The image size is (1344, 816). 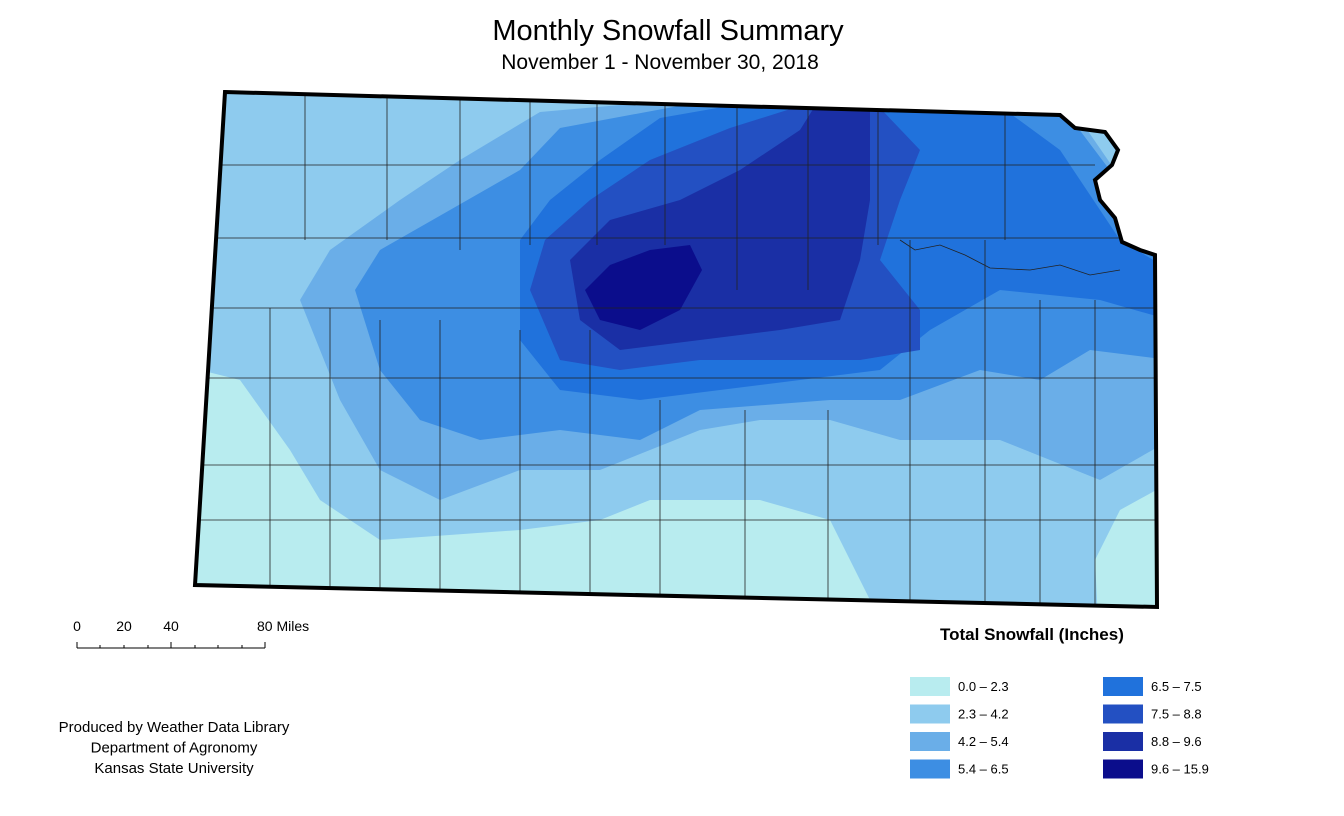 I want to click on legend-label: 8.8 – 9.6, so click(x=1176, y=741).